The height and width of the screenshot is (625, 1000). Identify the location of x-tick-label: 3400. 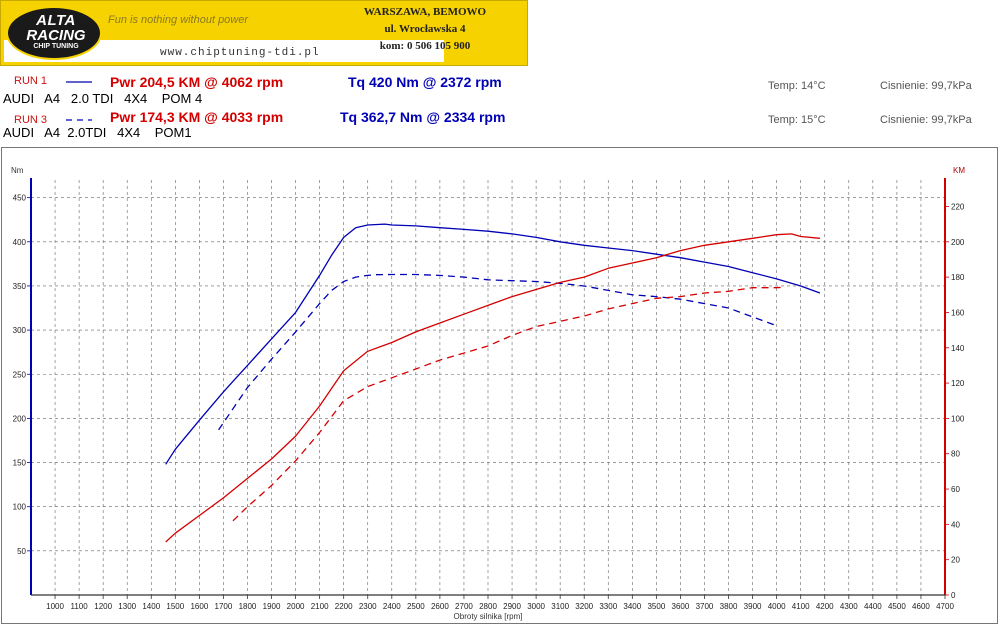
(632, 606).